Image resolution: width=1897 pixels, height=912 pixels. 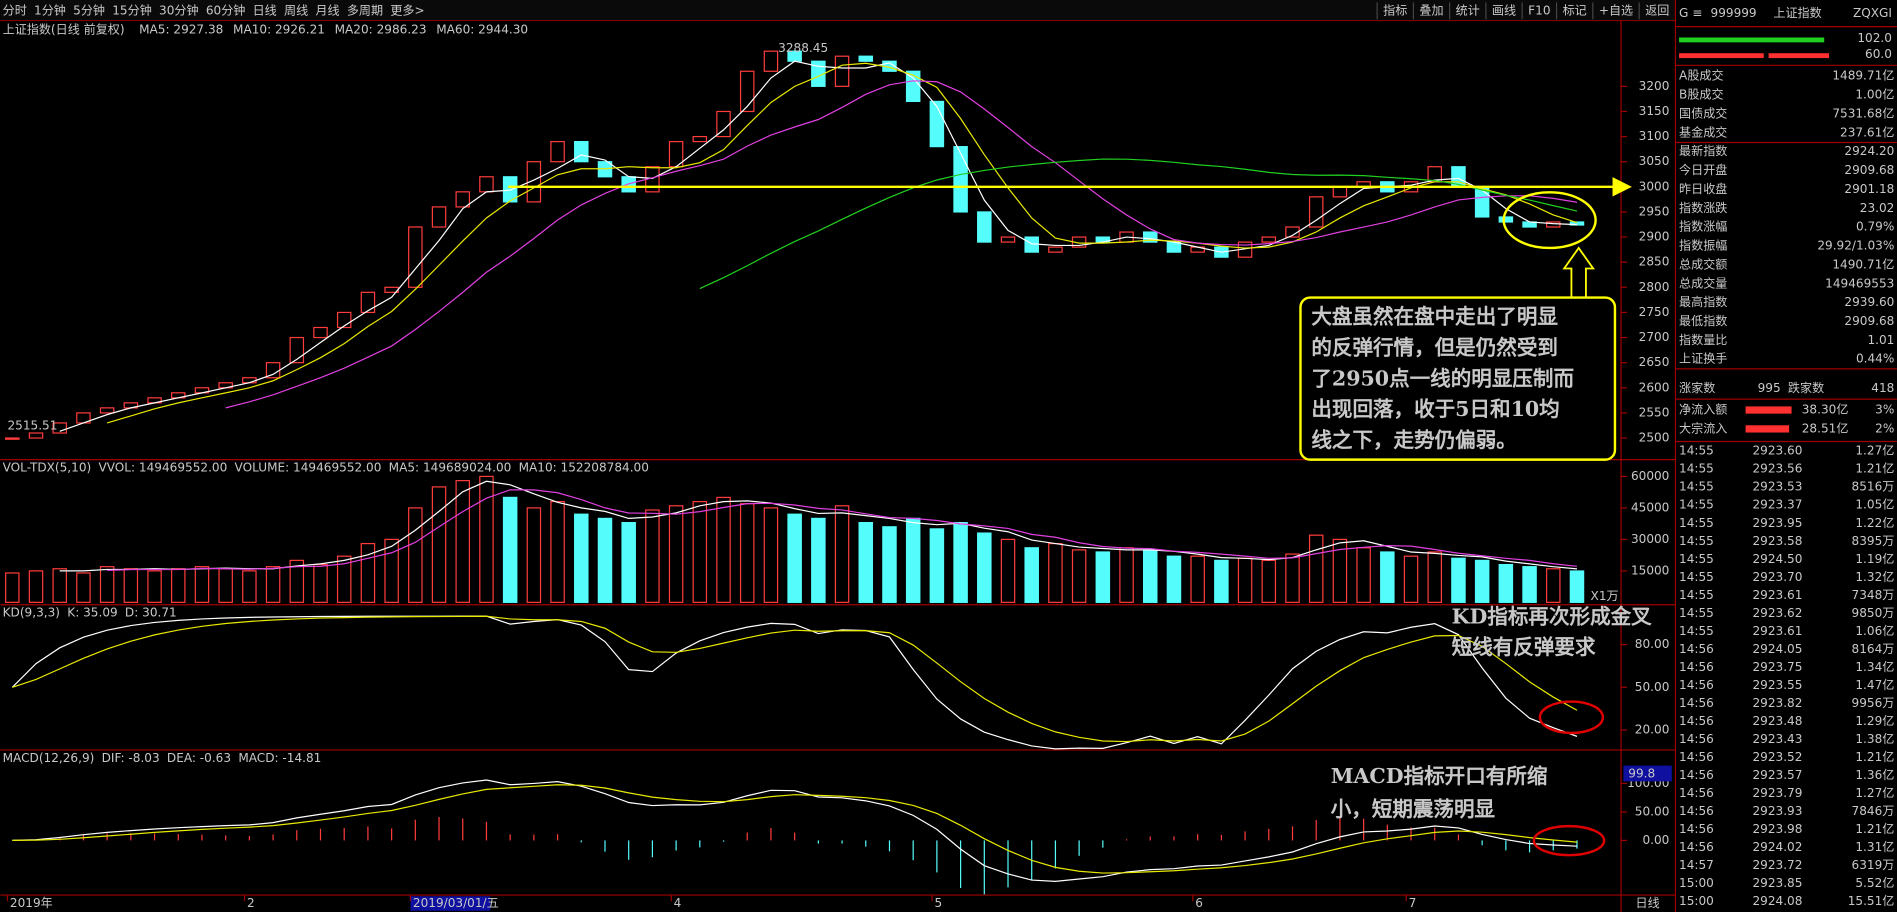 I want to click on y-tick-label: 3200, so click(x=1654, y=86).